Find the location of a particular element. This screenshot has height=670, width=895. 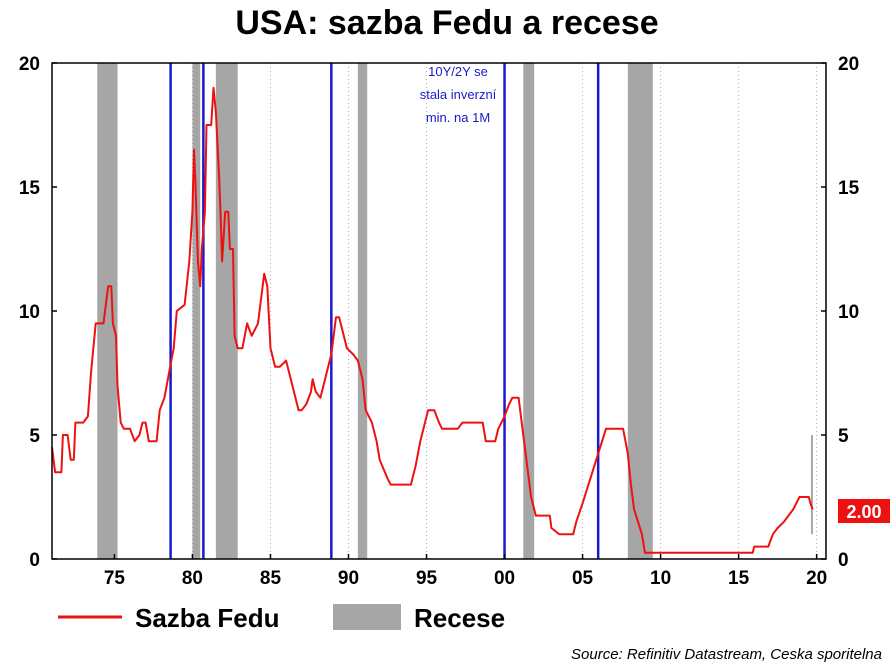

x-tick-label-00: 00 is located at coordinates (504, 578).